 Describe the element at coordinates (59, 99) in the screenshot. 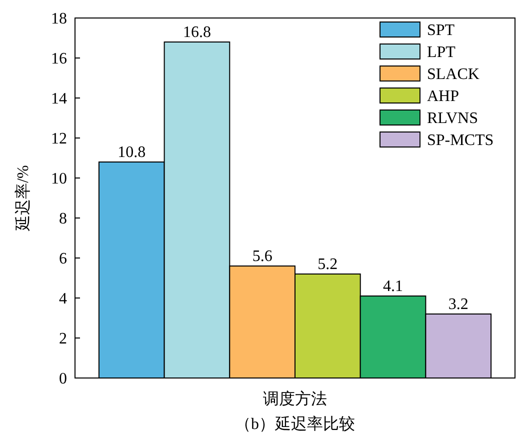

I see `y-tick-label: 14` at that location.